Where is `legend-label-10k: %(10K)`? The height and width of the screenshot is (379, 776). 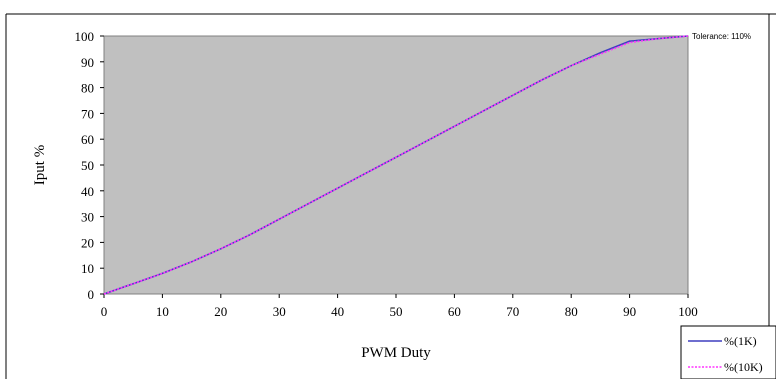 legend-label-10k: %(10K) is located at coordinates (743, 367).